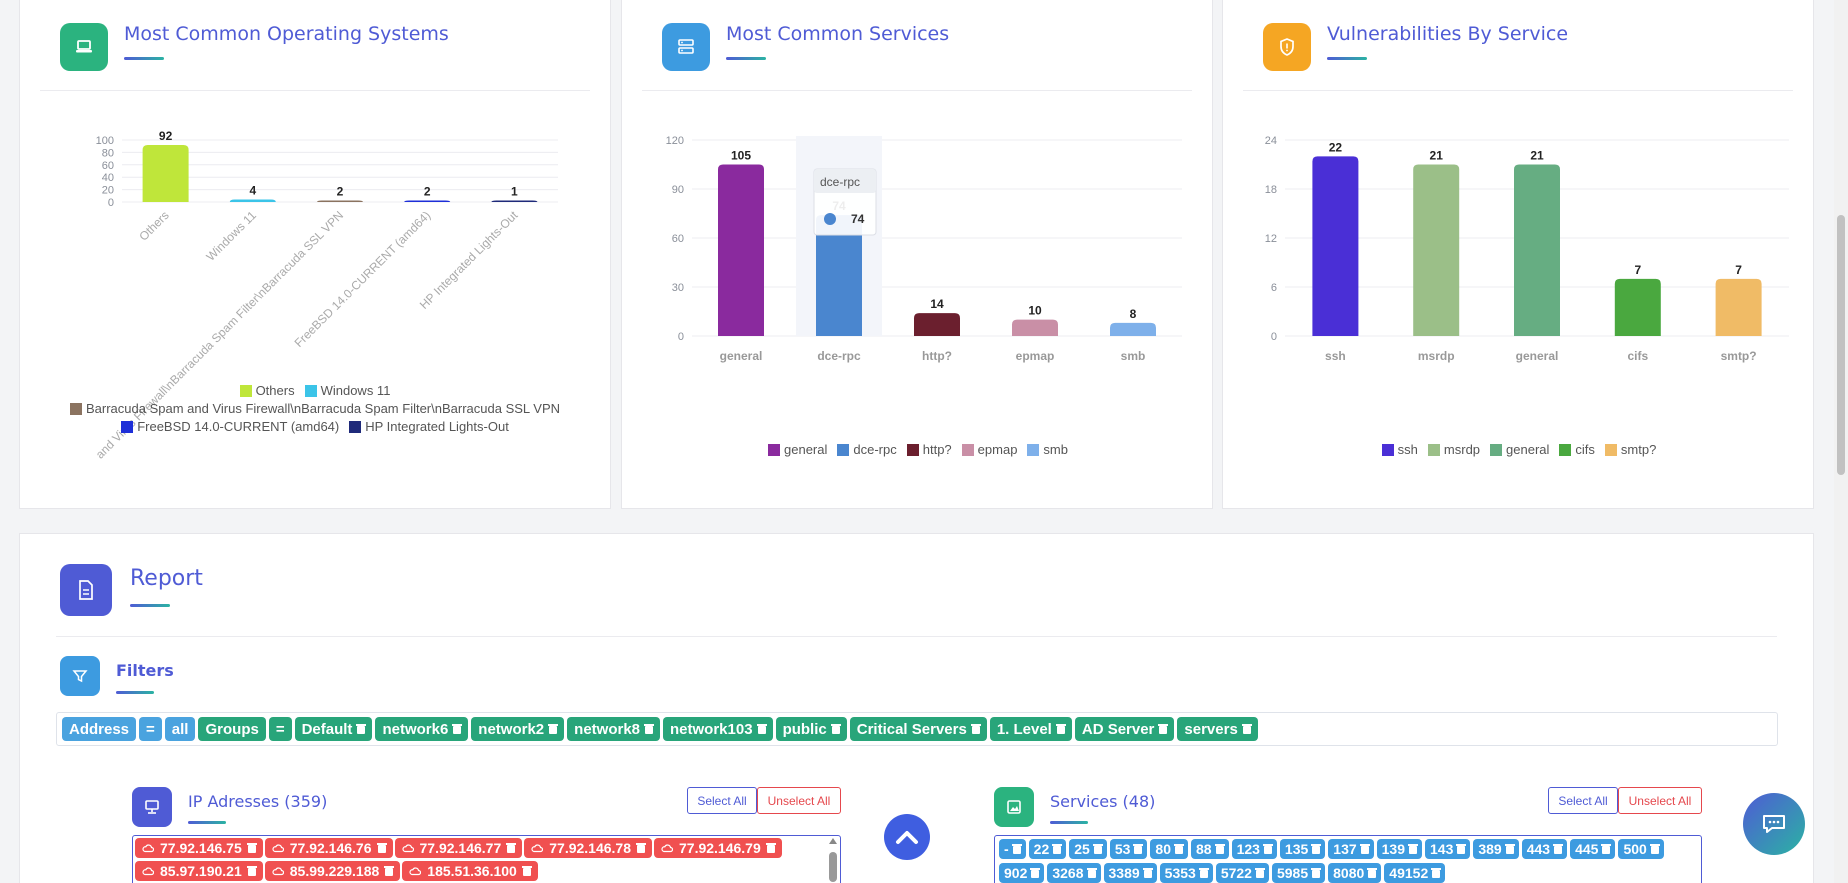  What do you see at coordinates (1496, 849) in the screenshot?
I see `service-chip: 389` at bounding box center [1496, 849].